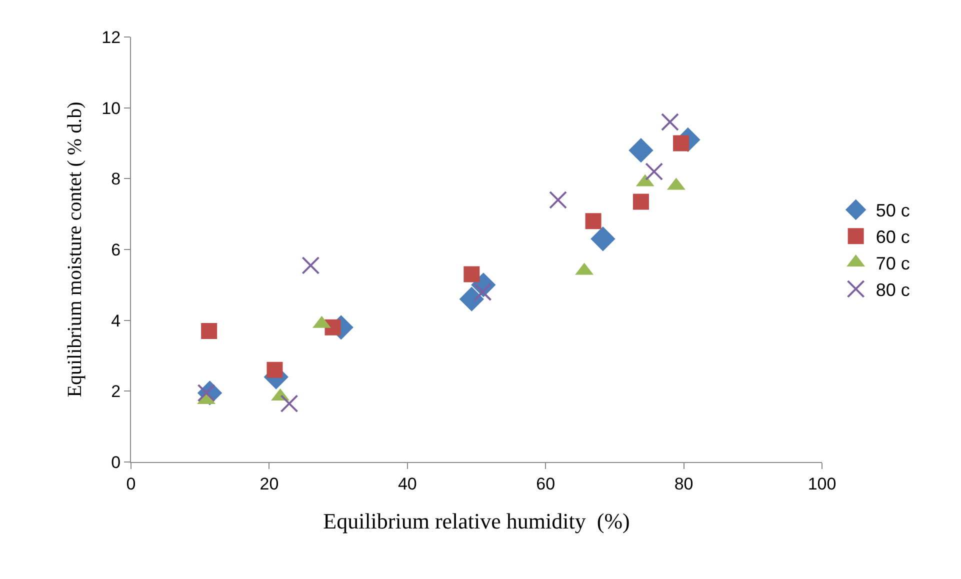  Describe the element at coordinates (116, 462) in the screenshot. I see `y-tick-label: 0` at that location.